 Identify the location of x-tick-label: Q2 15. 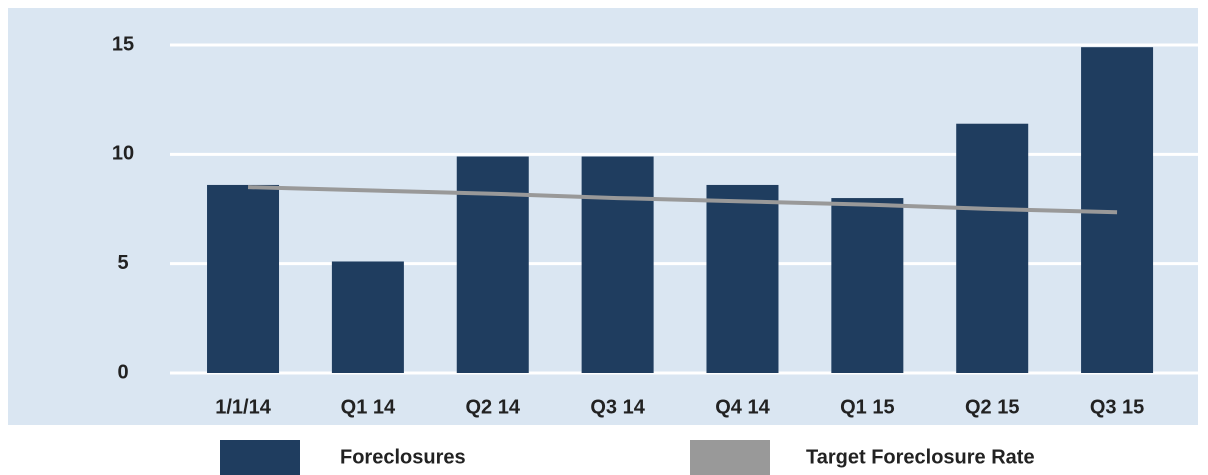
(992, 407).